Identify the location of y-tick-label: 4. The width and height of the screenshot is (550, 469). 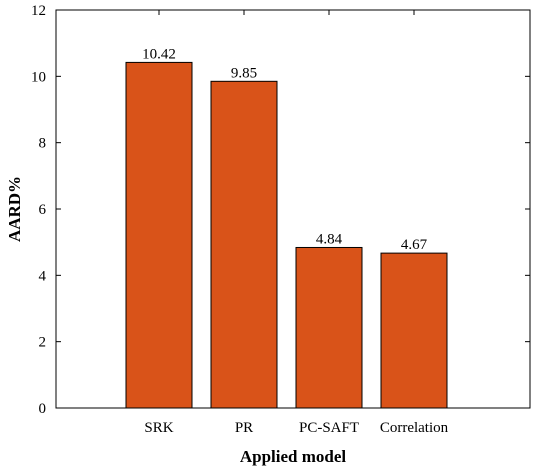
(43, 276).